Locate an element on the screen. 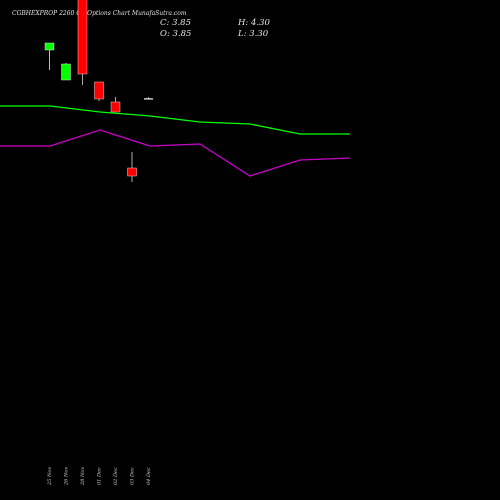 This screenshot has width=500, height=500. open-value: O: 3.85 is located at coordinates (175, 34).